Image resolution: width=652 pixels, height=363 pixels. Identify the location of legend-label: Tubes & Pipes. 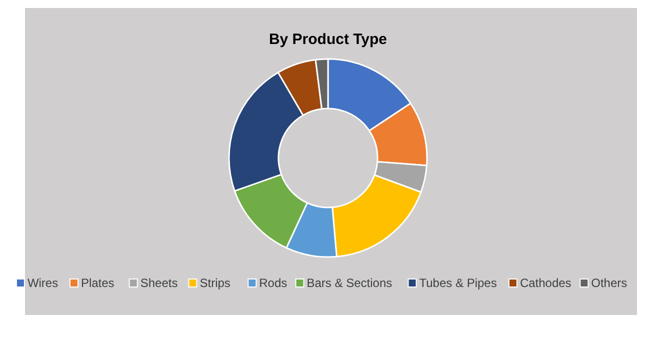
(458, 283).